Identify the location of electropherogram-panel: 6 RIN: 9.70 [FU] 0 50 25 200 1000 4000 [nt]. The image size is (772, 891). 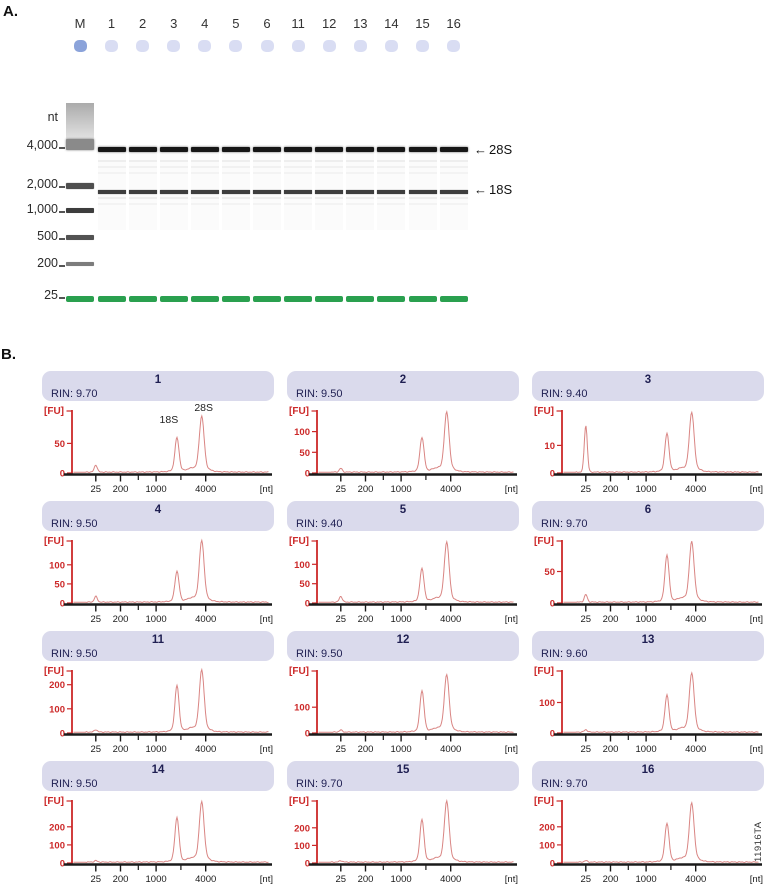
(648, 566).